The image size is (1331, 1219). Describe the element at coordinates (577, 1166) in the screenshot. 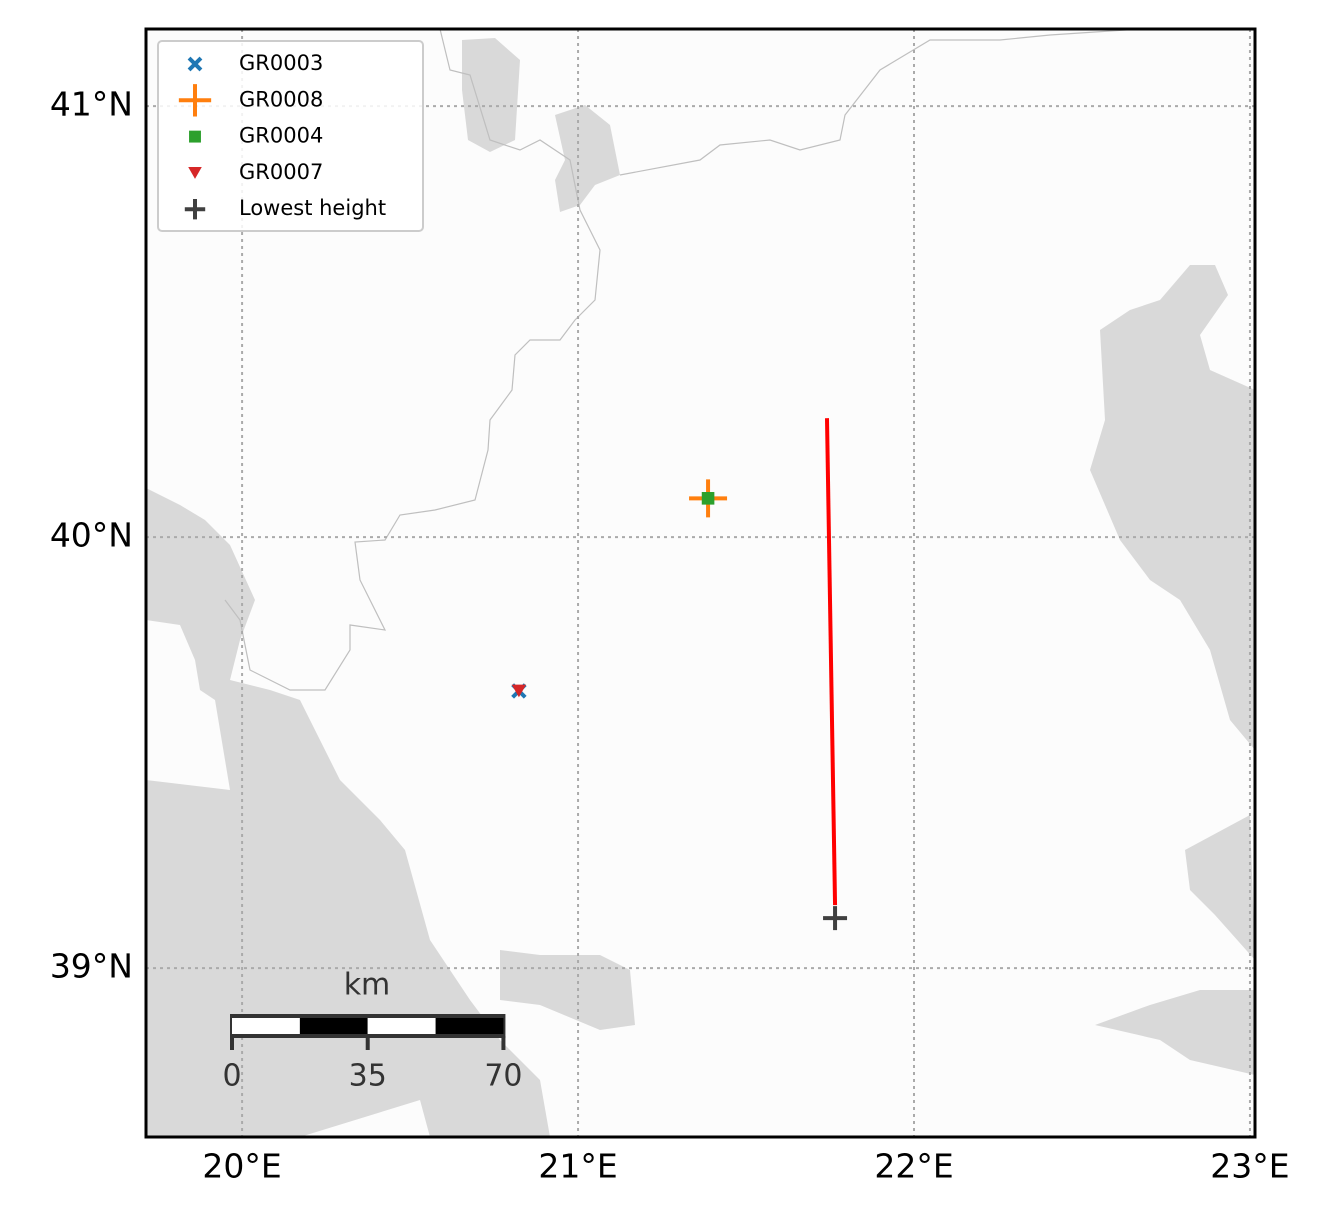

I see `x-tick-label: 21°E` at that location.